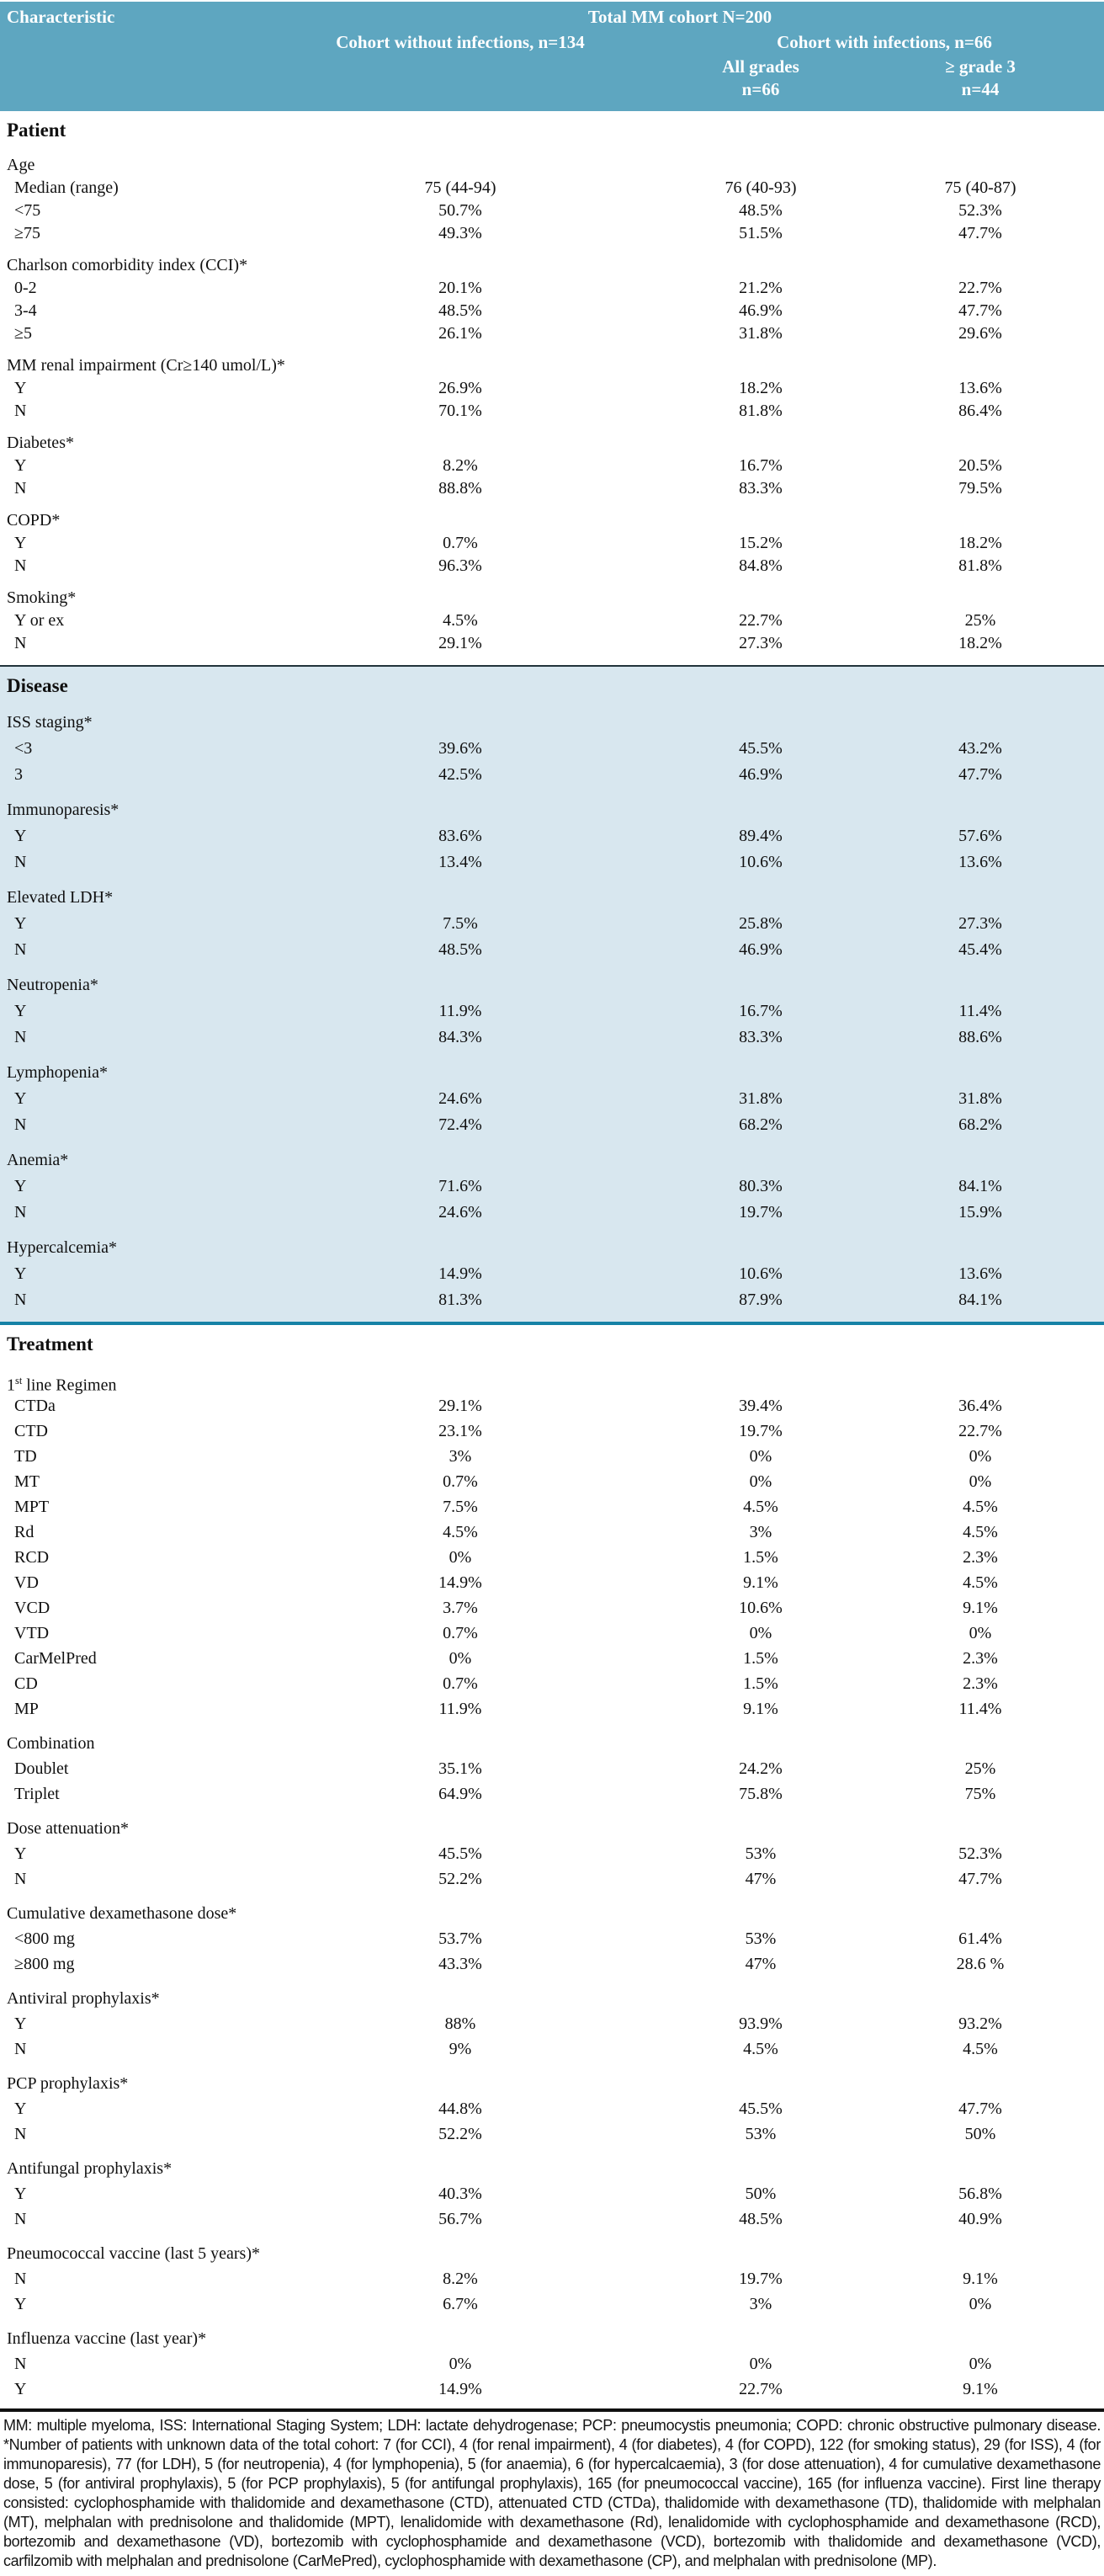  I want to click on row-value: 76 (40-93), so click(760, 188).